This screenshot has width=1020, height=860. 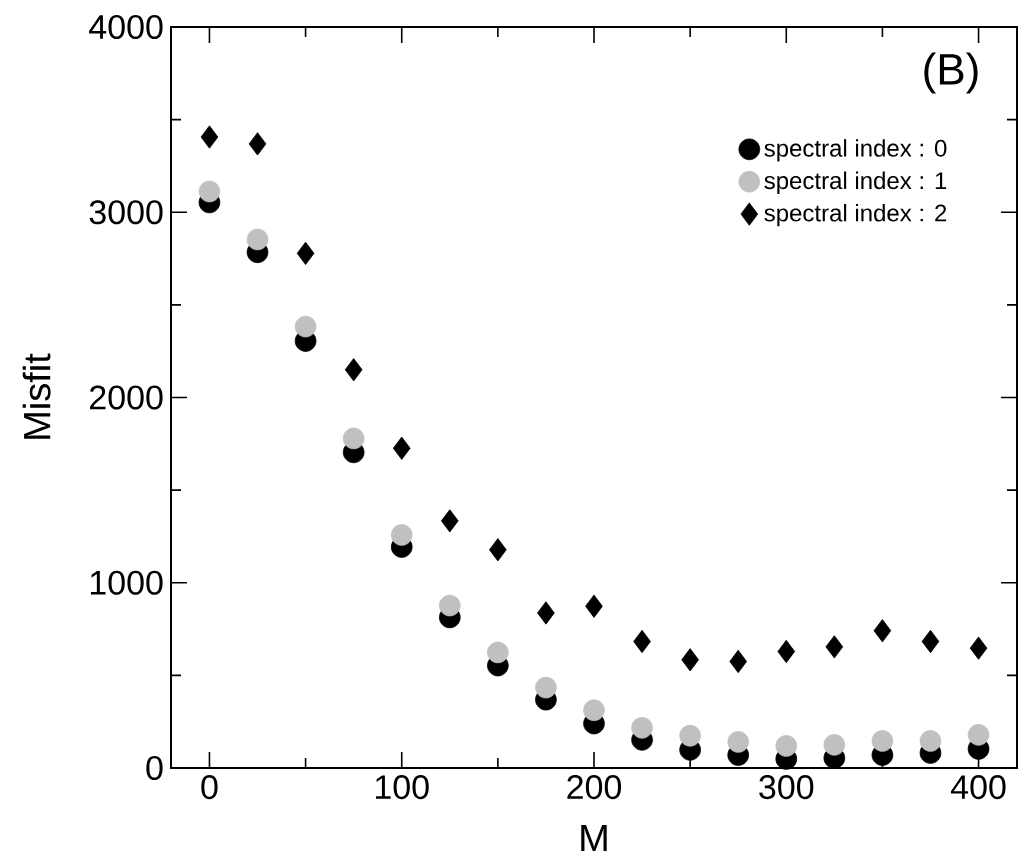 I want to click on y-tick-label: 2000, so click(x=126, y=397).